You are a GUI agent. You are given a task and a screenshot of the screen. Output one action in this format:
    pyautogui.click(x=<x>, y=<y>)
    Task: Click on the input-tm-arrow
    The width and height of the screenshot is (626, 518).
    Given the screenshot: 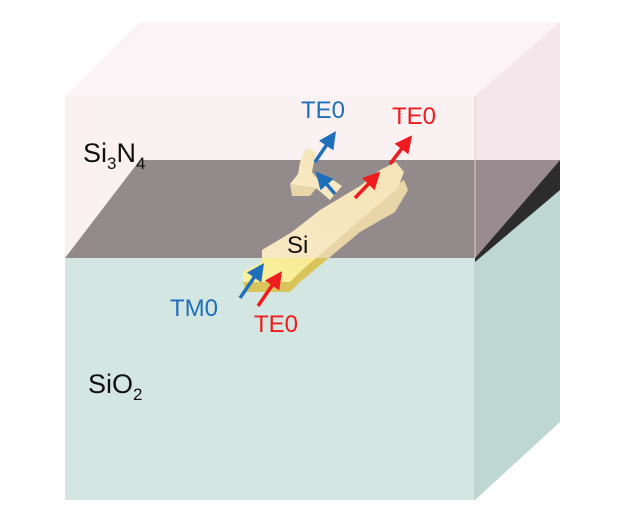 What is the action you would take?
    pyautogui.click(x=251, y=281)
    